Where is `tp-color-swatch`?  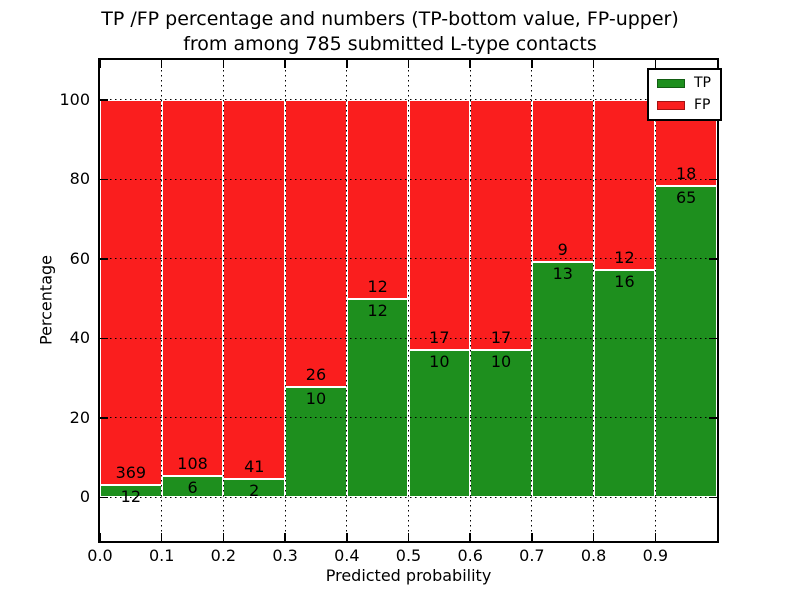
tp-color-swatch is located at coordinates (671, 83).